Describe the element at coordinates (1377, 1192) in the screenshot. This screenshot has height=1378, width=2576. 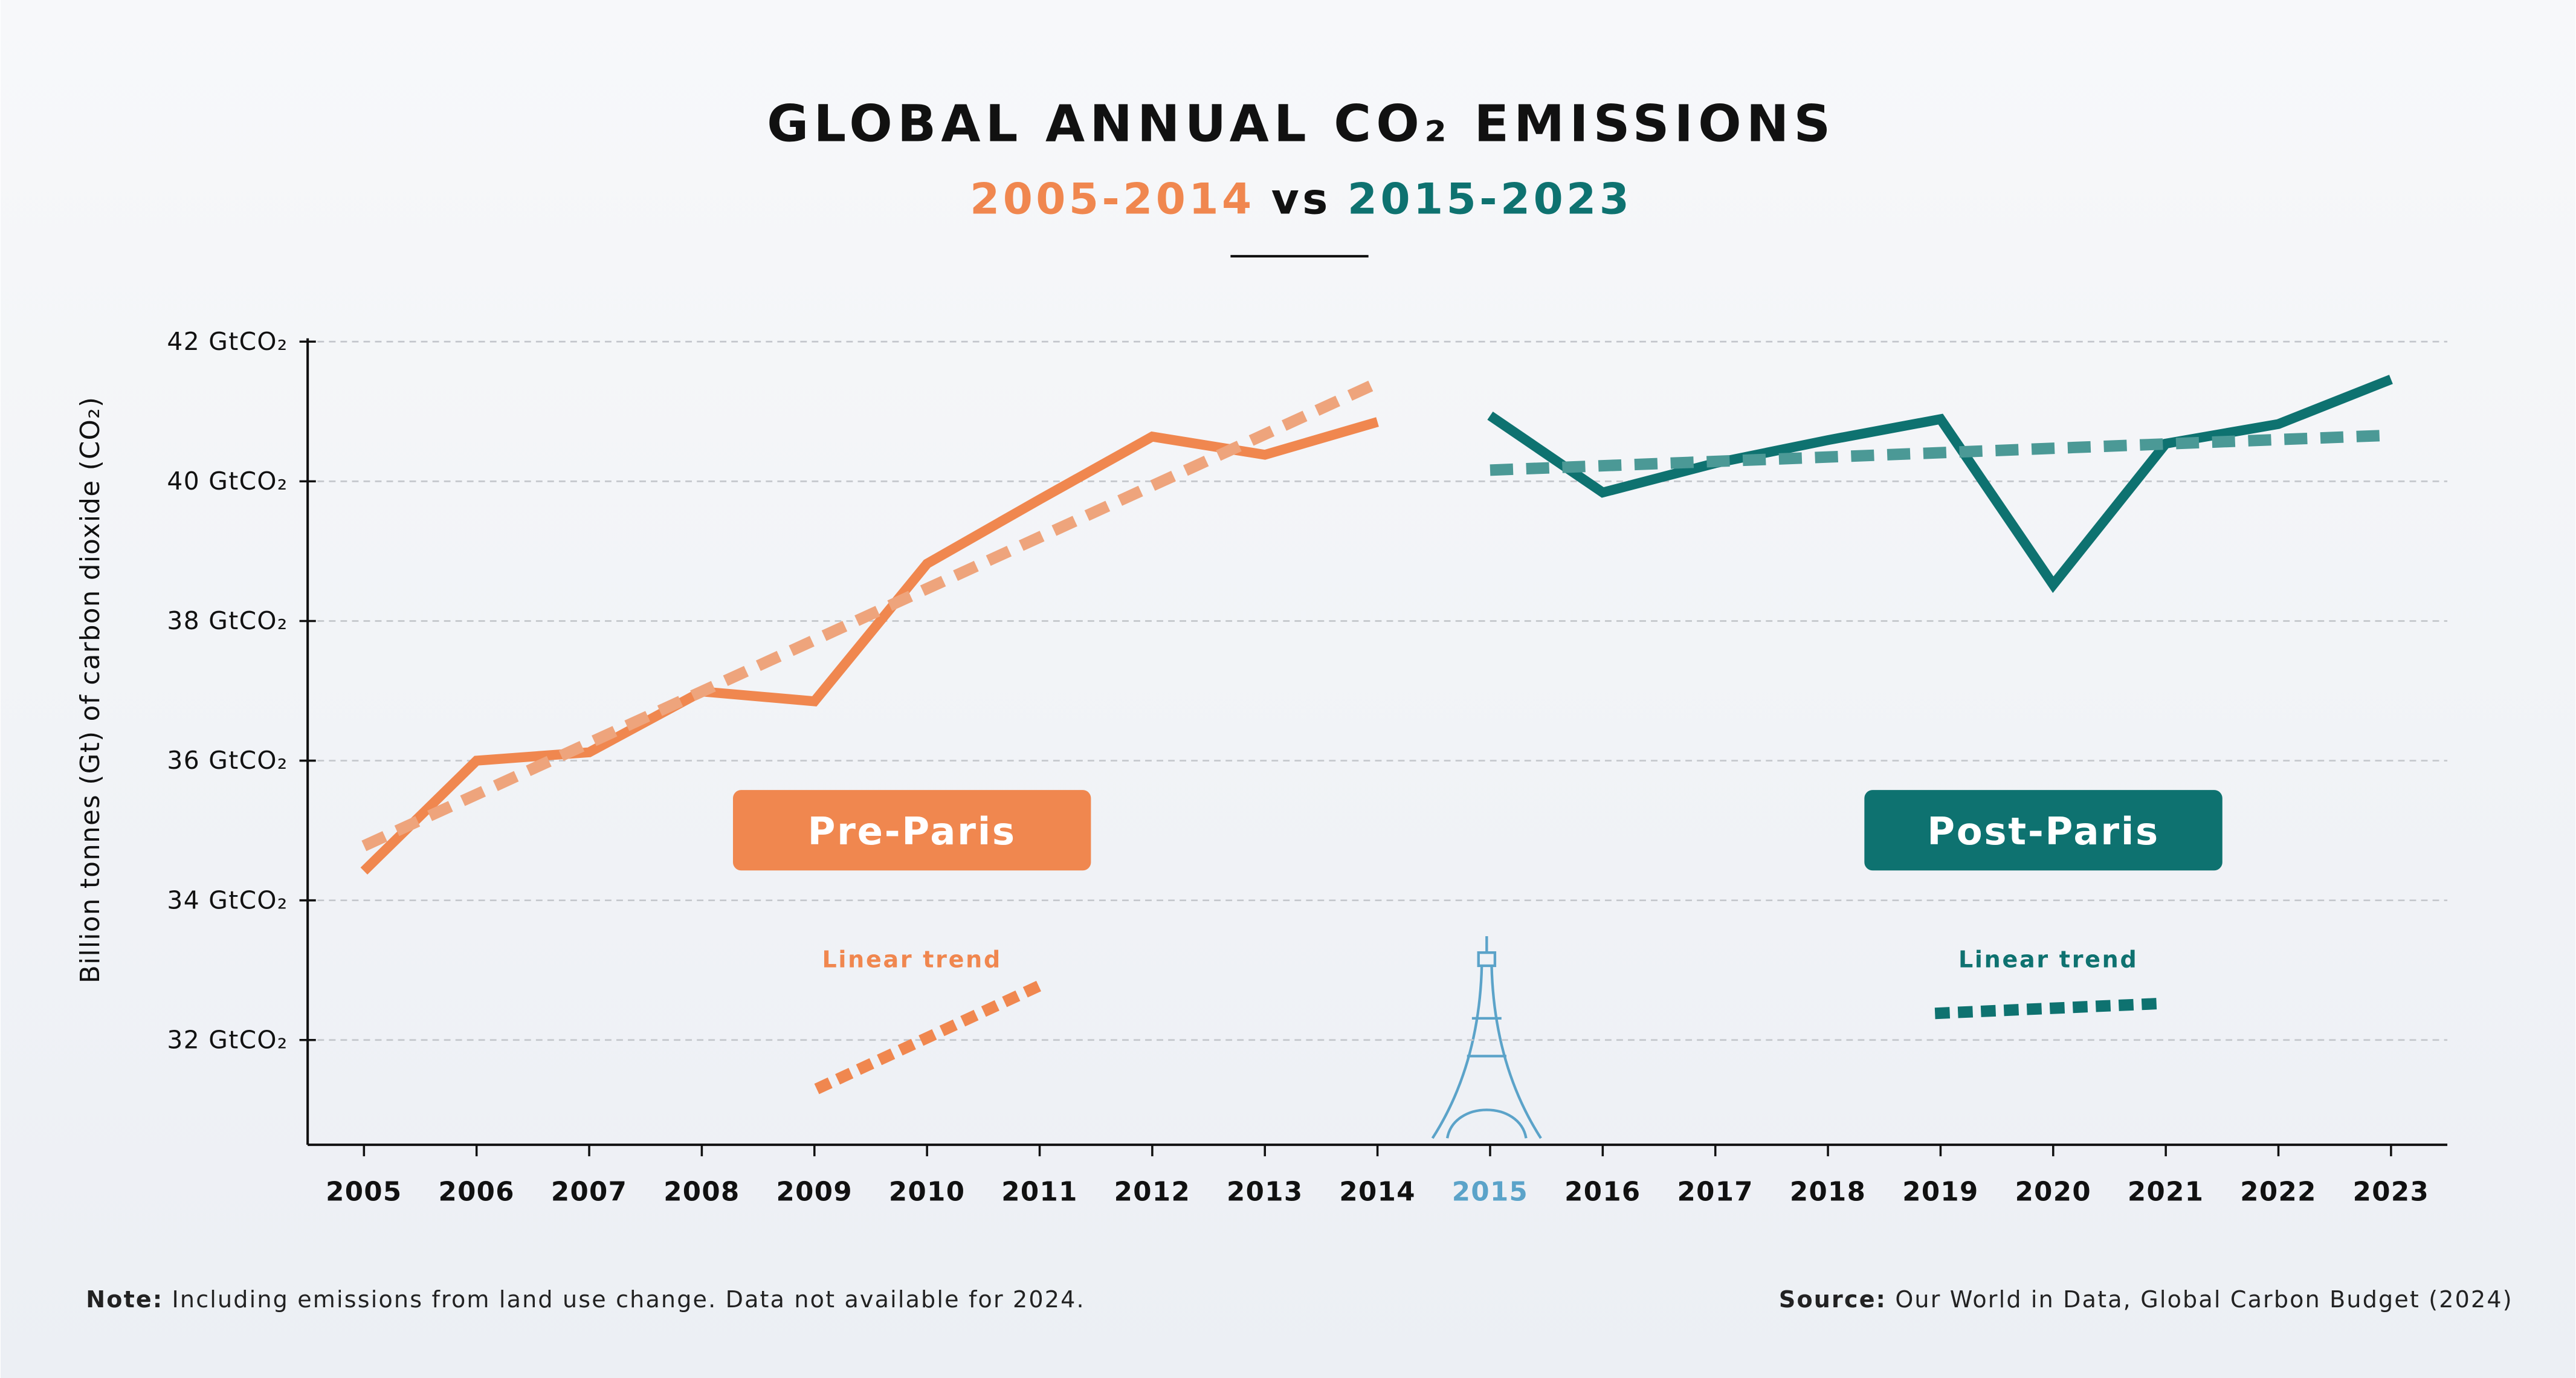
I see `x-tick-label: 2014` at that location.